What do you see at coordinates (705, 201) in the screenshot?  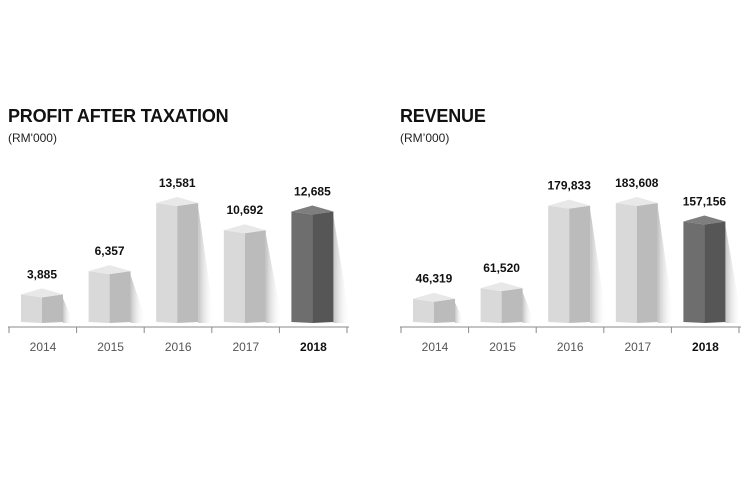 I see `data-label: 157,156` at bounding box center [705, 201].